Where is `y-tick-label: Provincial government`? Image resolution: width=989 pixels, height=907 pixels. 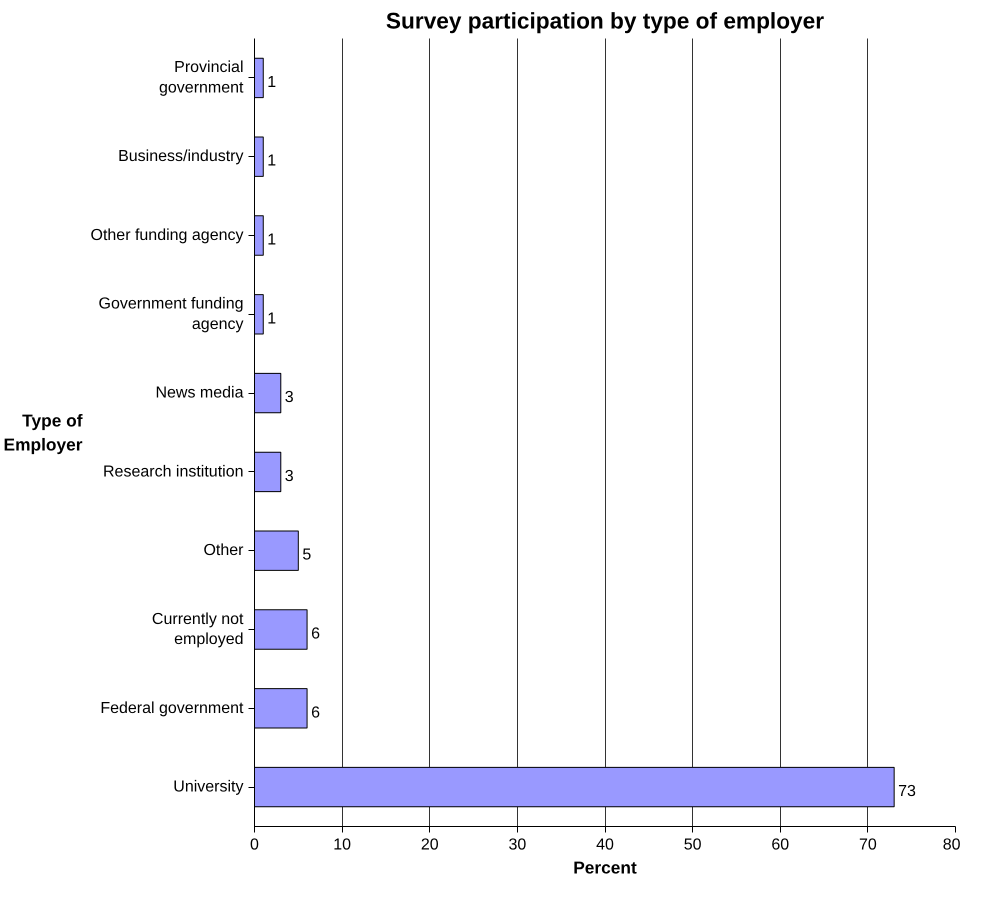
y-tick-label: Provincial government is located at coordinates (201, 78).